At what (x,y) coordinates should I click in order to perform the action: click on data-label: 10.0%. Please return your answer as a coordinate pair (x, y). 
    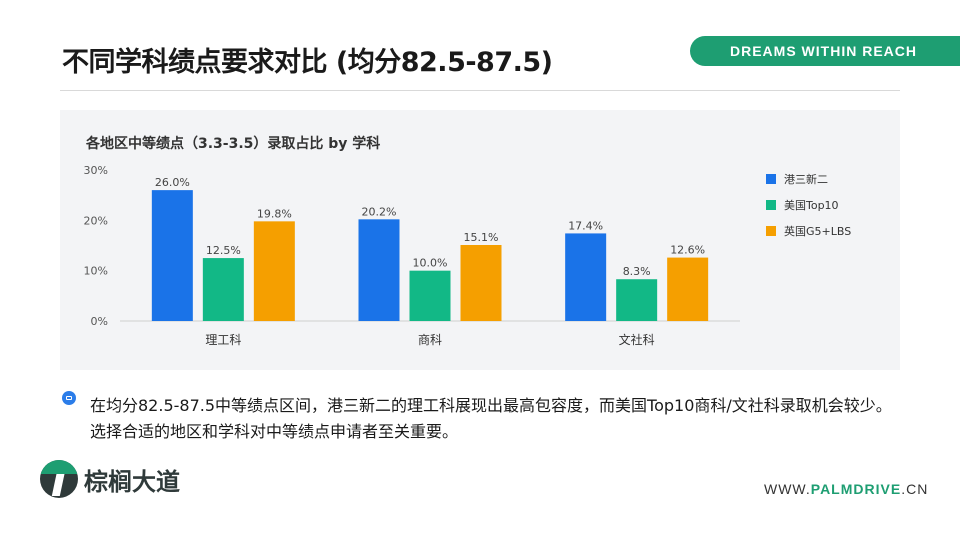
    Looking at the image, I should click on (430, 263).